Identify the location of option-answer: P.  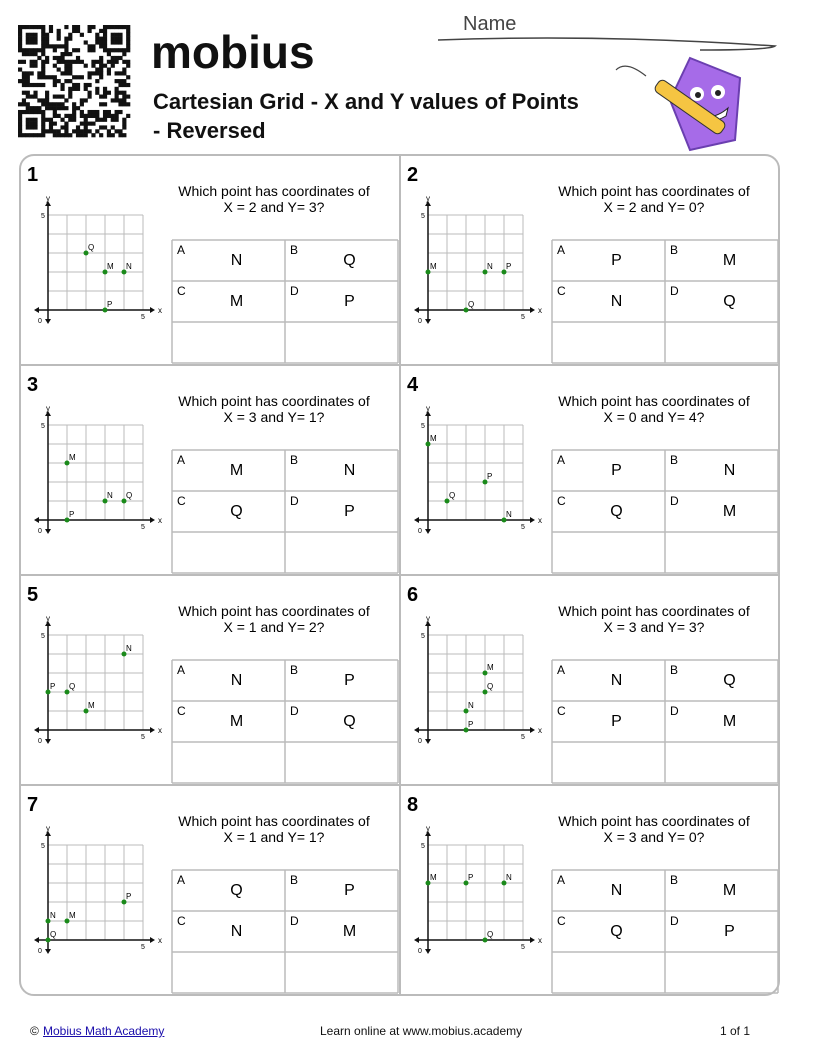
(616, 260).